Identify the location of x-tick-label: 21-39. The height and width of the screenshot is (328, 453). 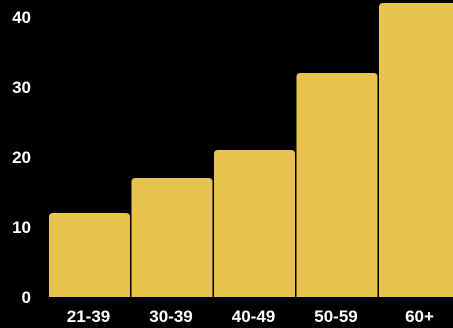
(88, 316).